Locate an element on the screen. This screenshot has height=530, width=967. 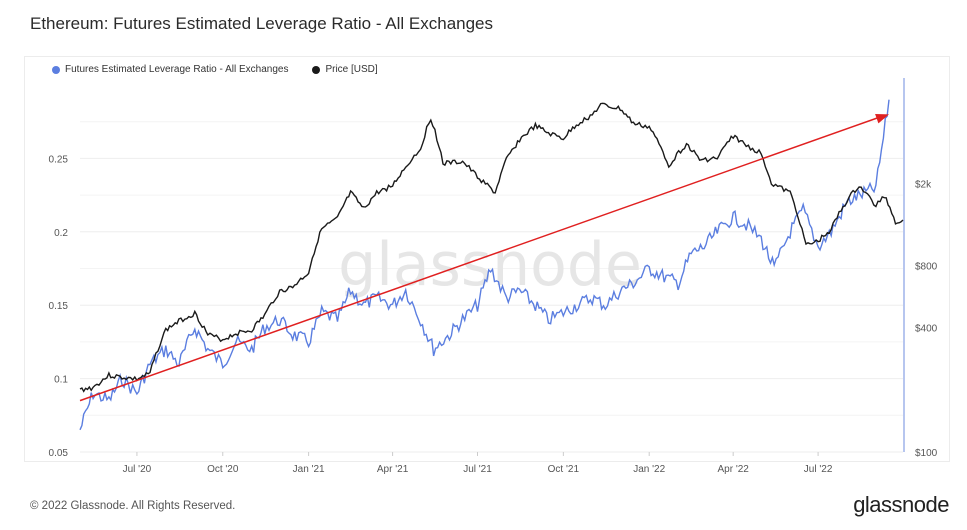
x-tick-label: Jan '22 is located at coordinates (649, 469).